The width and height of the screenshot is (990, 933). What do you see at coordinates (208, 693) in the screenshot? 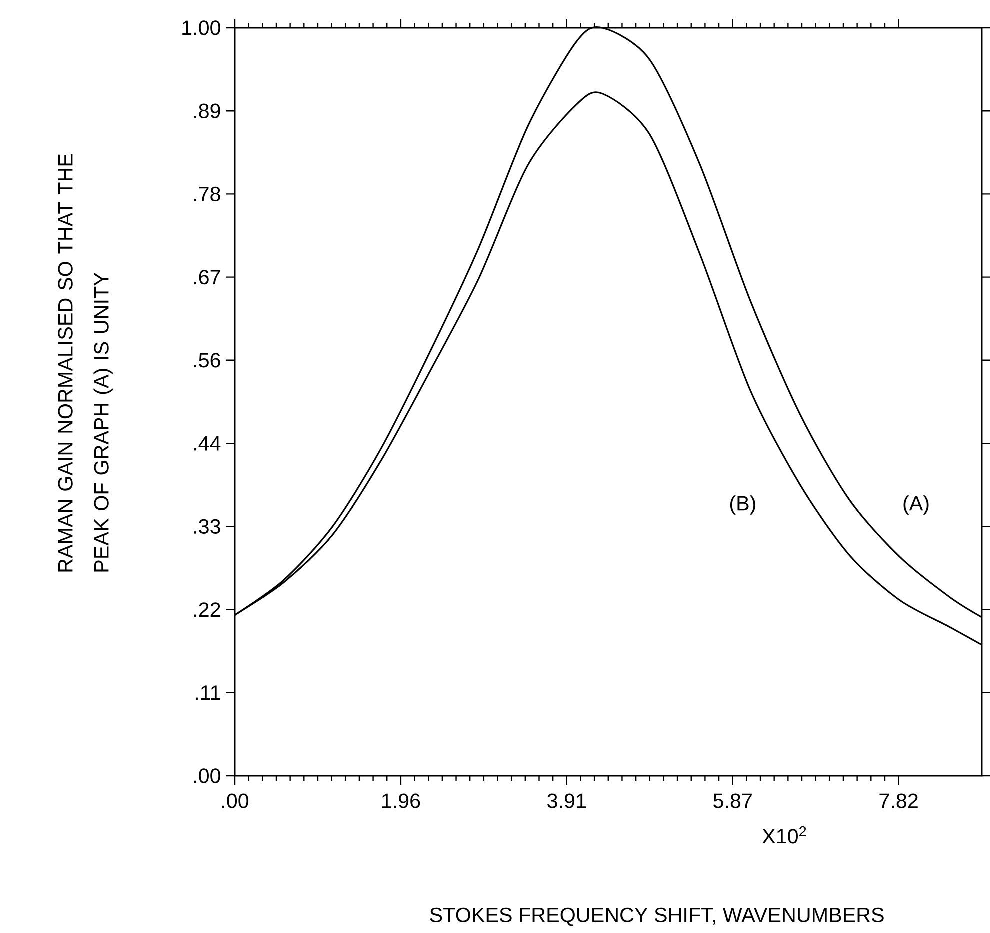
I see `y-tick-label: .11` at bounding box center [208, 693].